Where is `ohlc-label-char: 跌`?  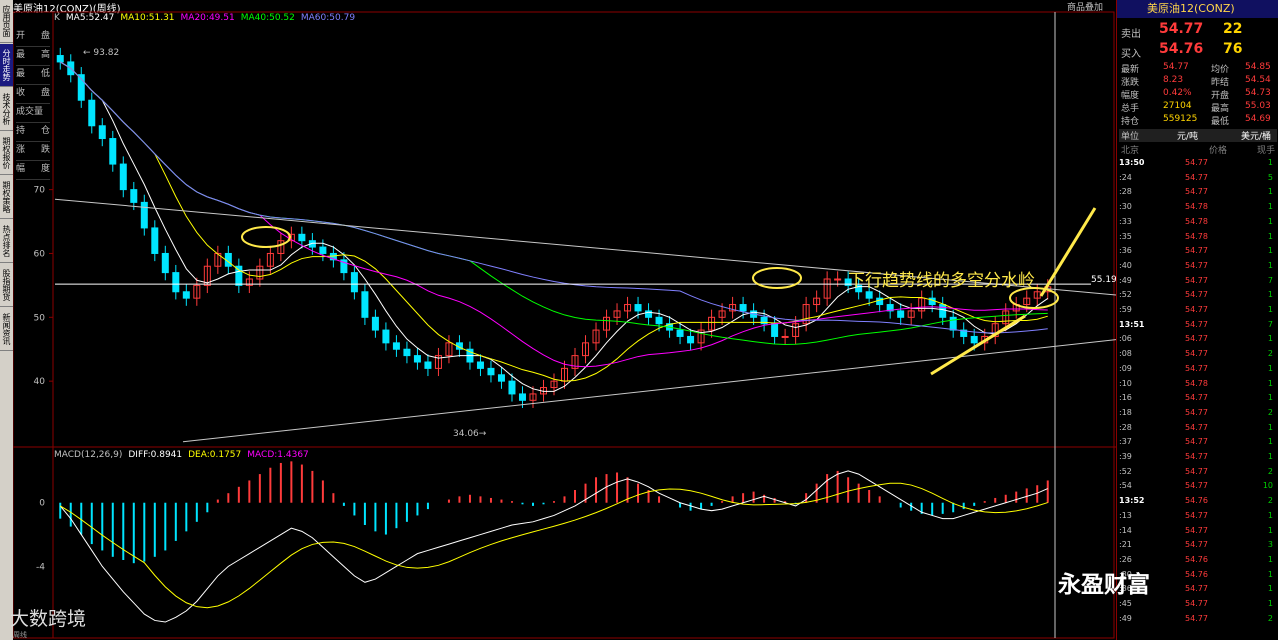
ohlc-label-char: 跌 is located at coordinates (45, 150).